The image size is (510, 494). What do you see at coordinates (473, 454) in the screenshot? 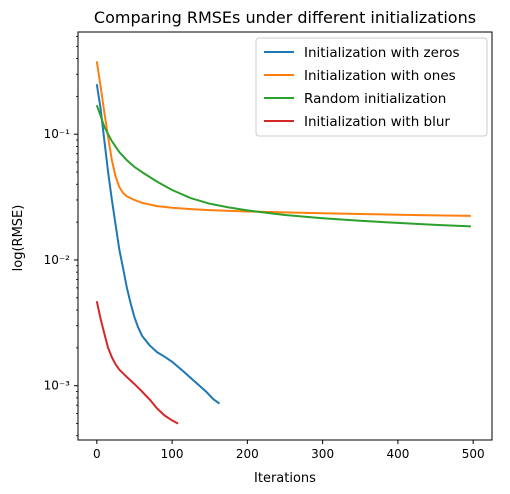
I see `x-tick-label: 500` at bounding box center [473, 454].